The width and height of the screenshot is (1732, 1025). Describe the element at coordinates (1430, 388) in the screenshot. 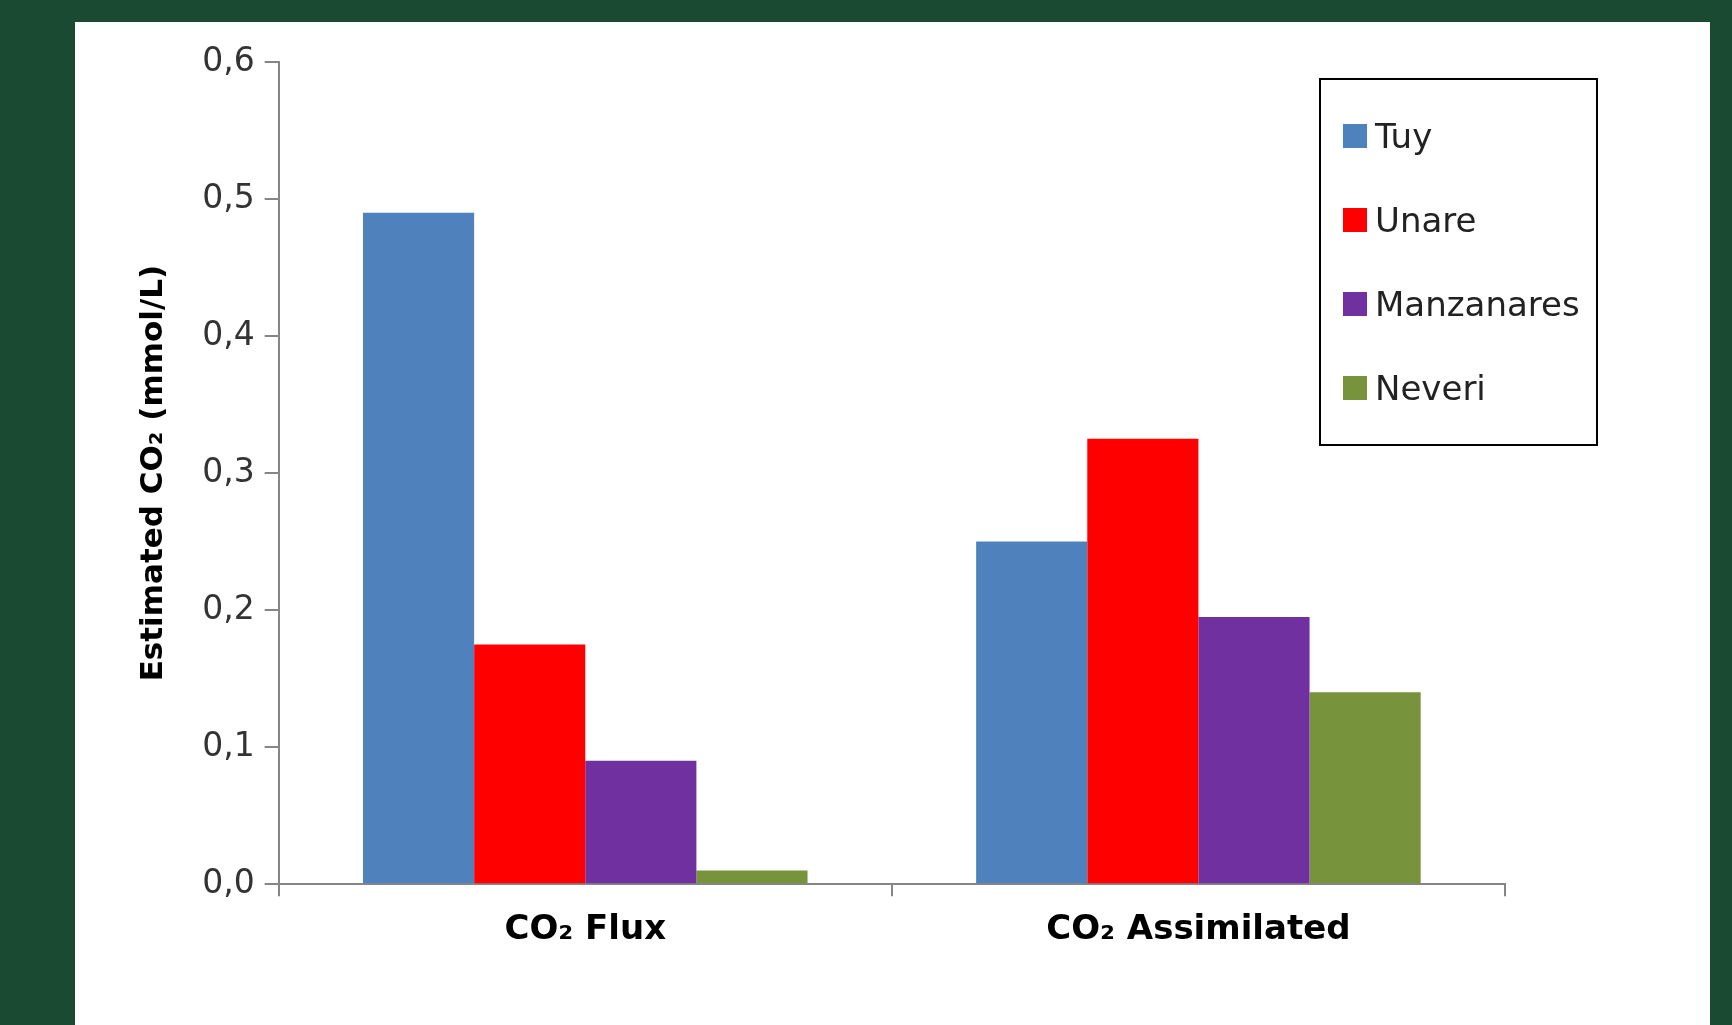

I see `legend-label: Neveri` at that location.